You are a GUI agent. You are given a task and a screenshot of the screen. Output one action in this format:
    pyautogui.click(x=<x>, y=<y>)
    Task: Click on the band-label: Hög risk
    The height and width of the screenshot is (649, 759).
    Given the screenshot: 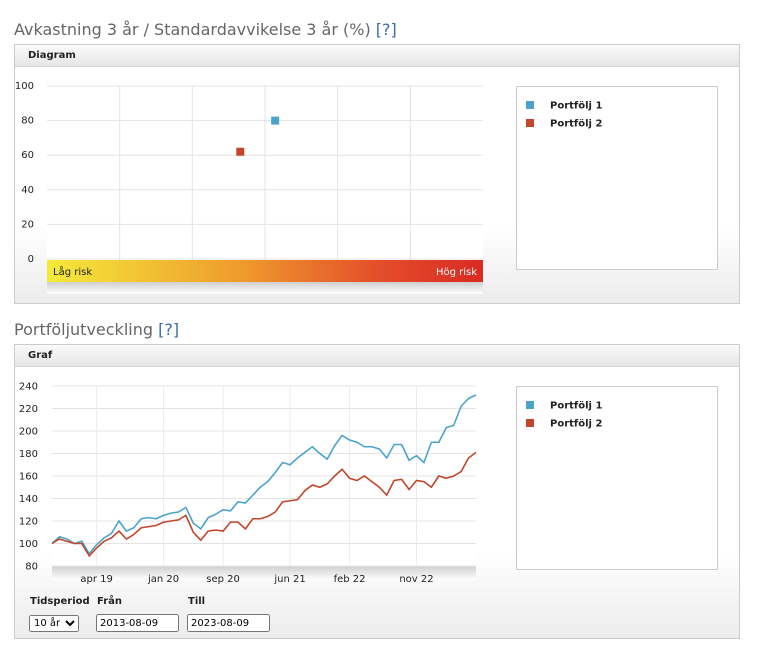 What is the action you would take?
    pyautogui.click(x=456, y=272)
    